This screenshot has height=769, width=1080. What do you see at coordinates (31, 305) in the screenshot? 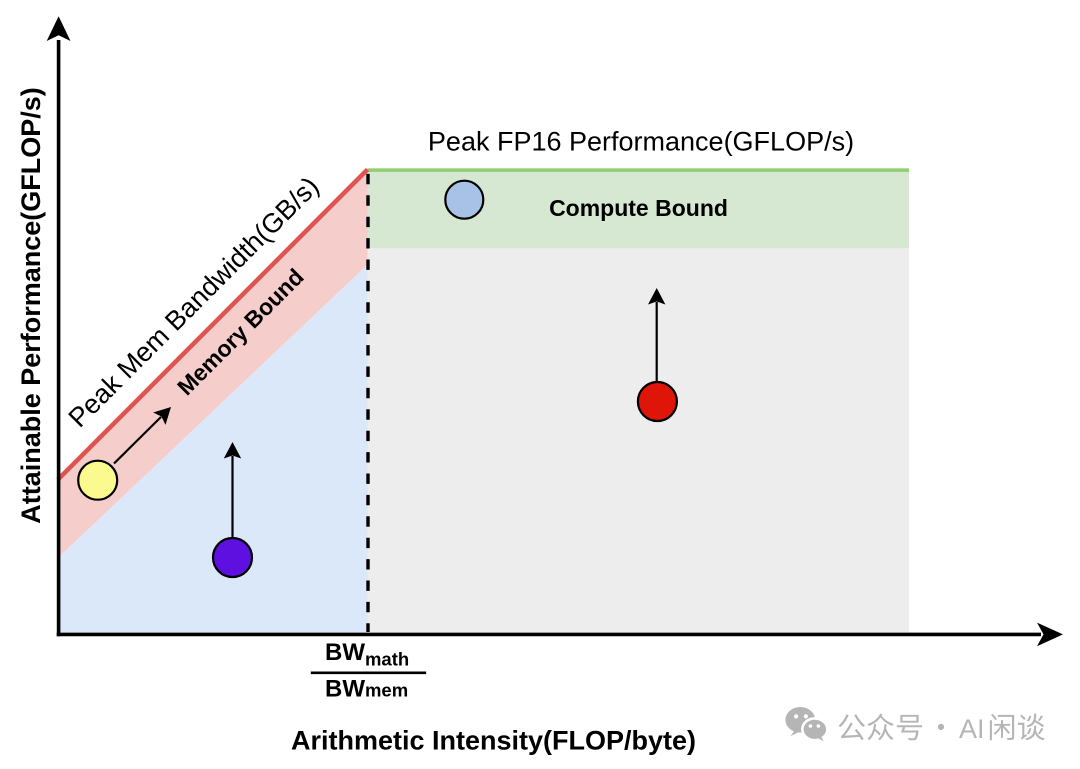
I see `svg-text:Attainable Performance(GFLOP/s: Attainable Performance(GFLOP/s)` at bounding box center [31, 305].